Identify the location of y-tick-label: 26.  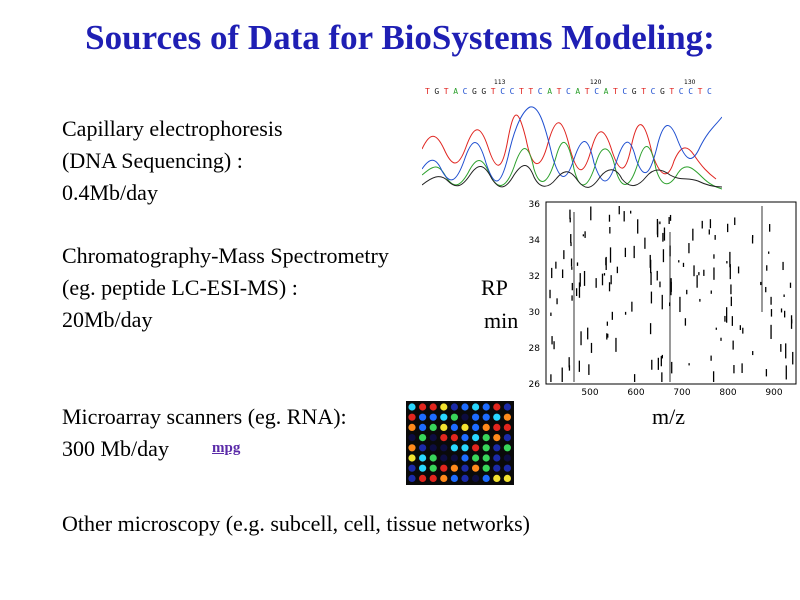
(535, 385).